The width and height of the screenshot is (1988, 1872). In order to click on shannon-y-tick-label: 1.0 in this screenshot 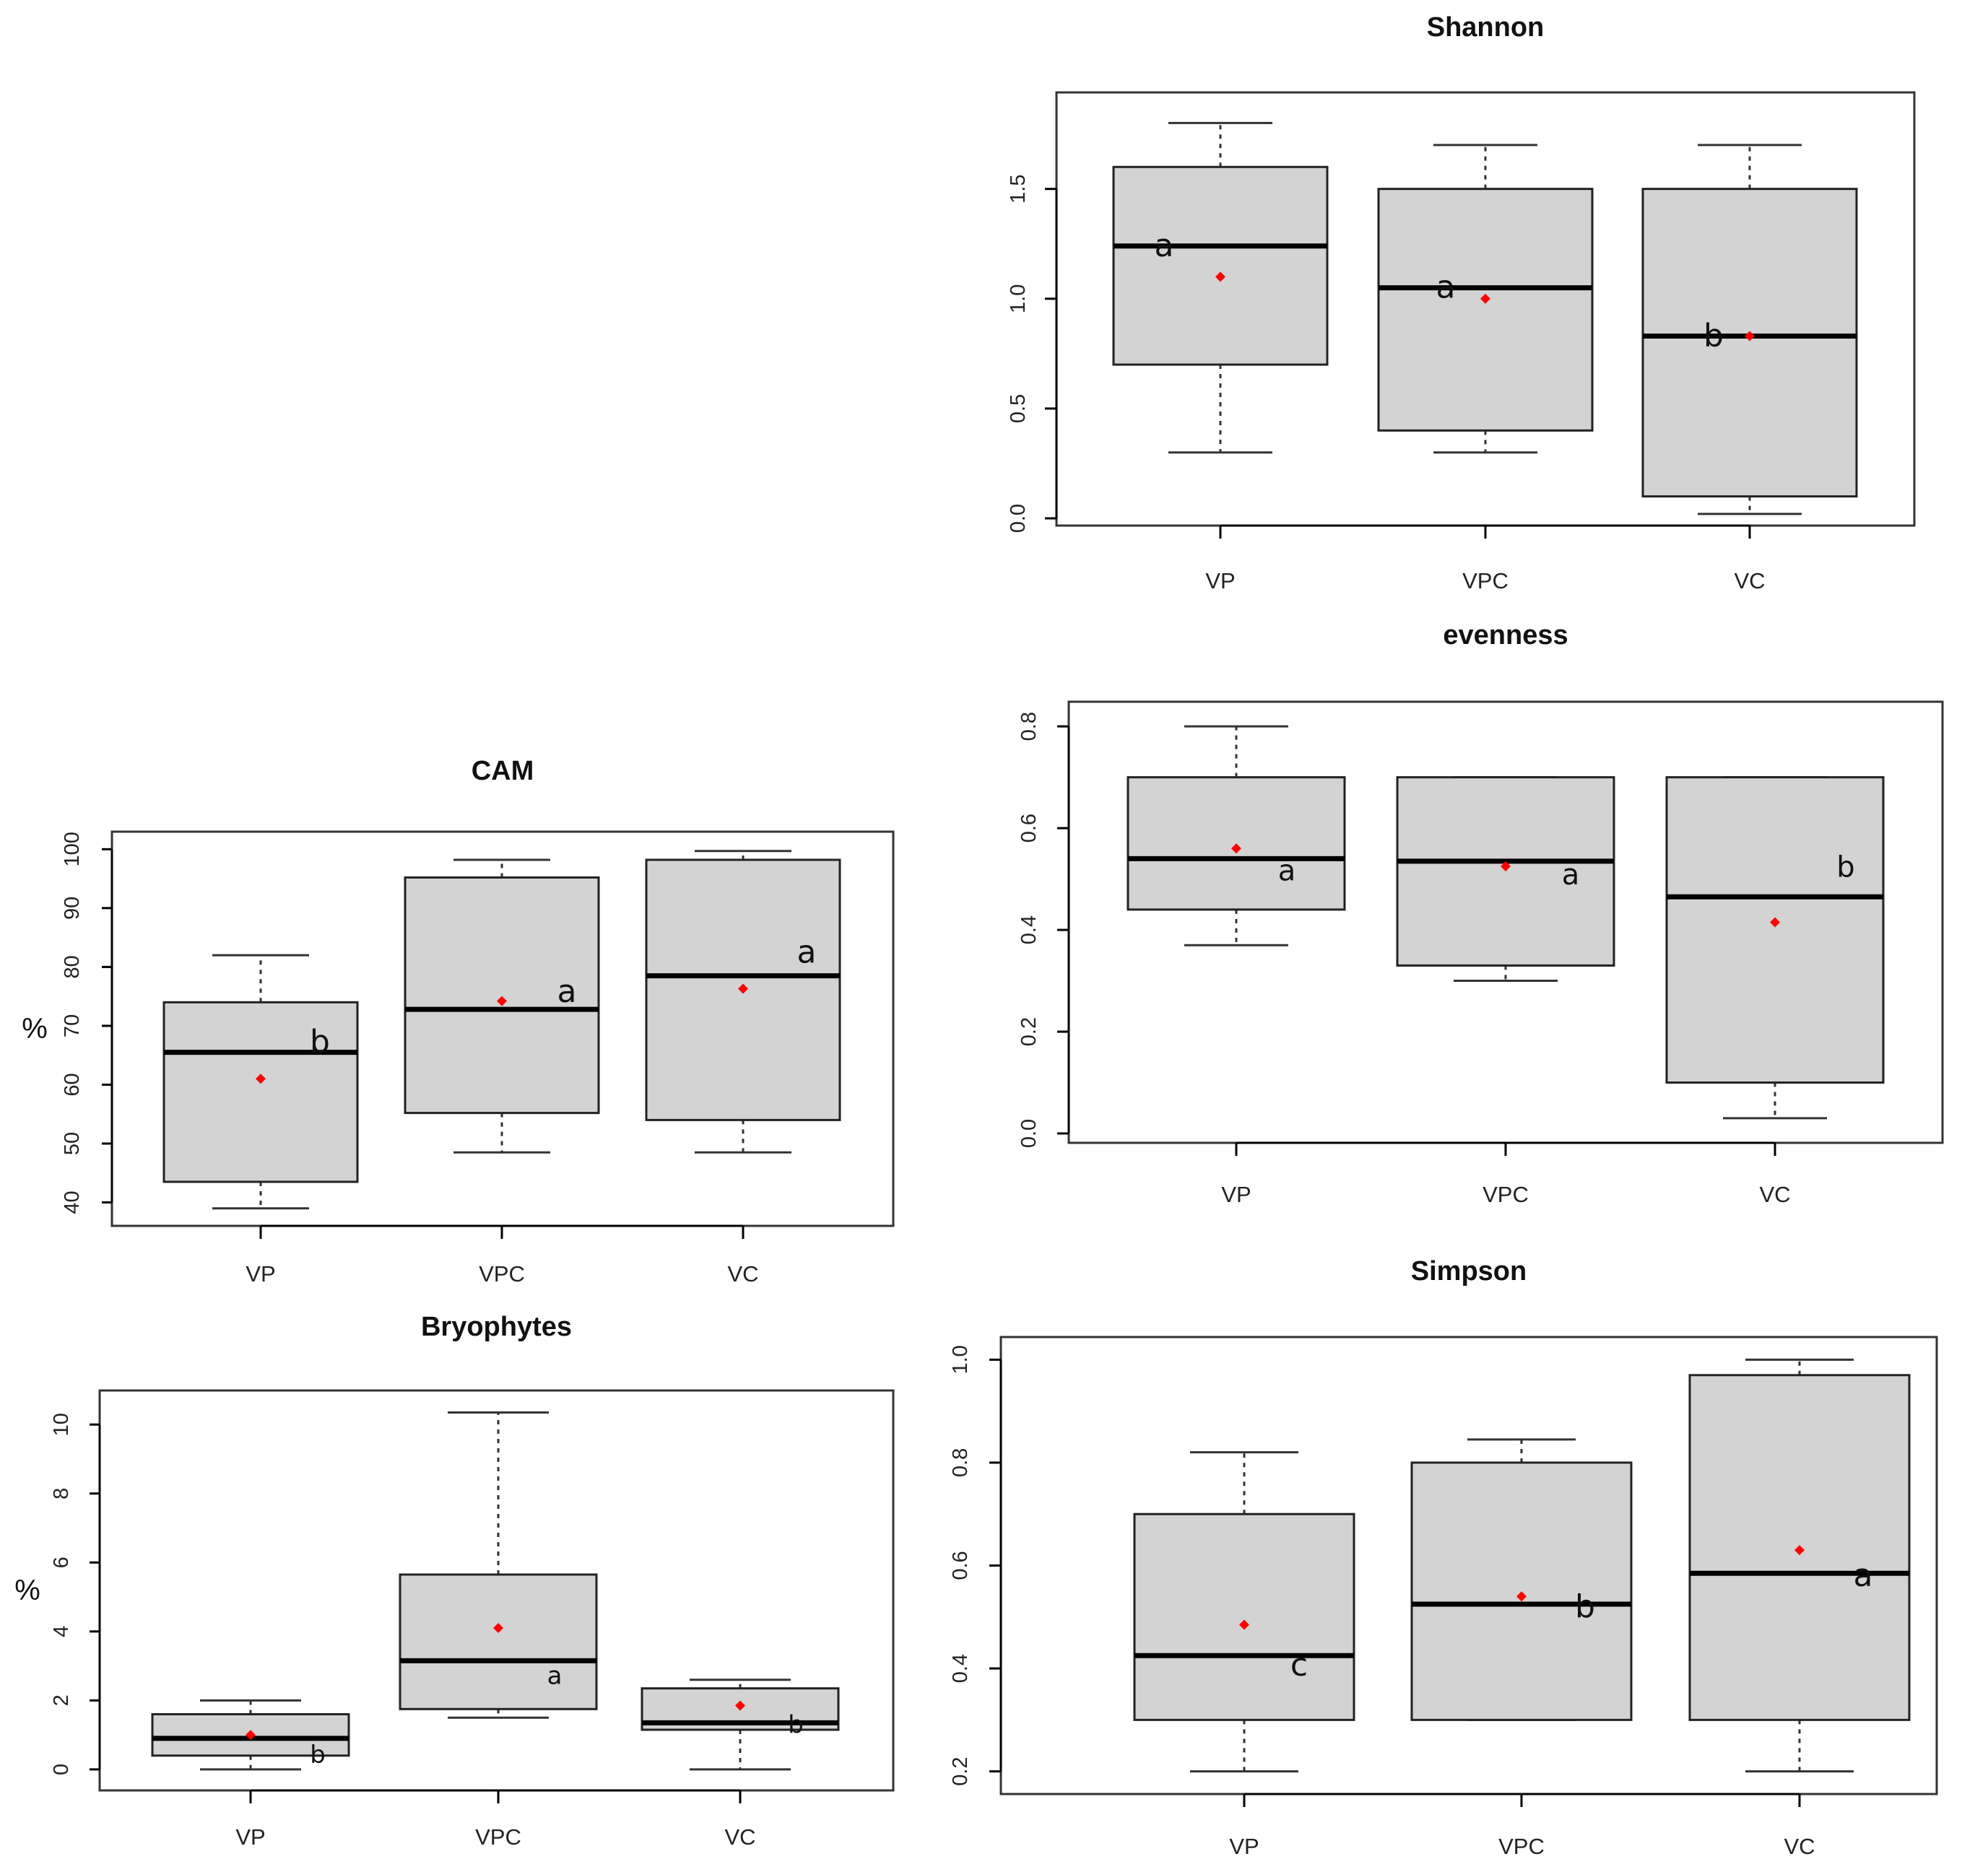, I will do `click(1018, 298)`.